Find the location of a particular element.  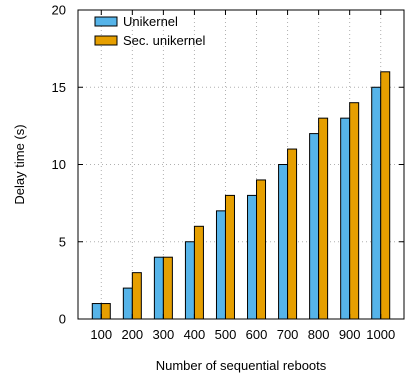

x-tick-label: 900 is located at coordinates (350, 334).